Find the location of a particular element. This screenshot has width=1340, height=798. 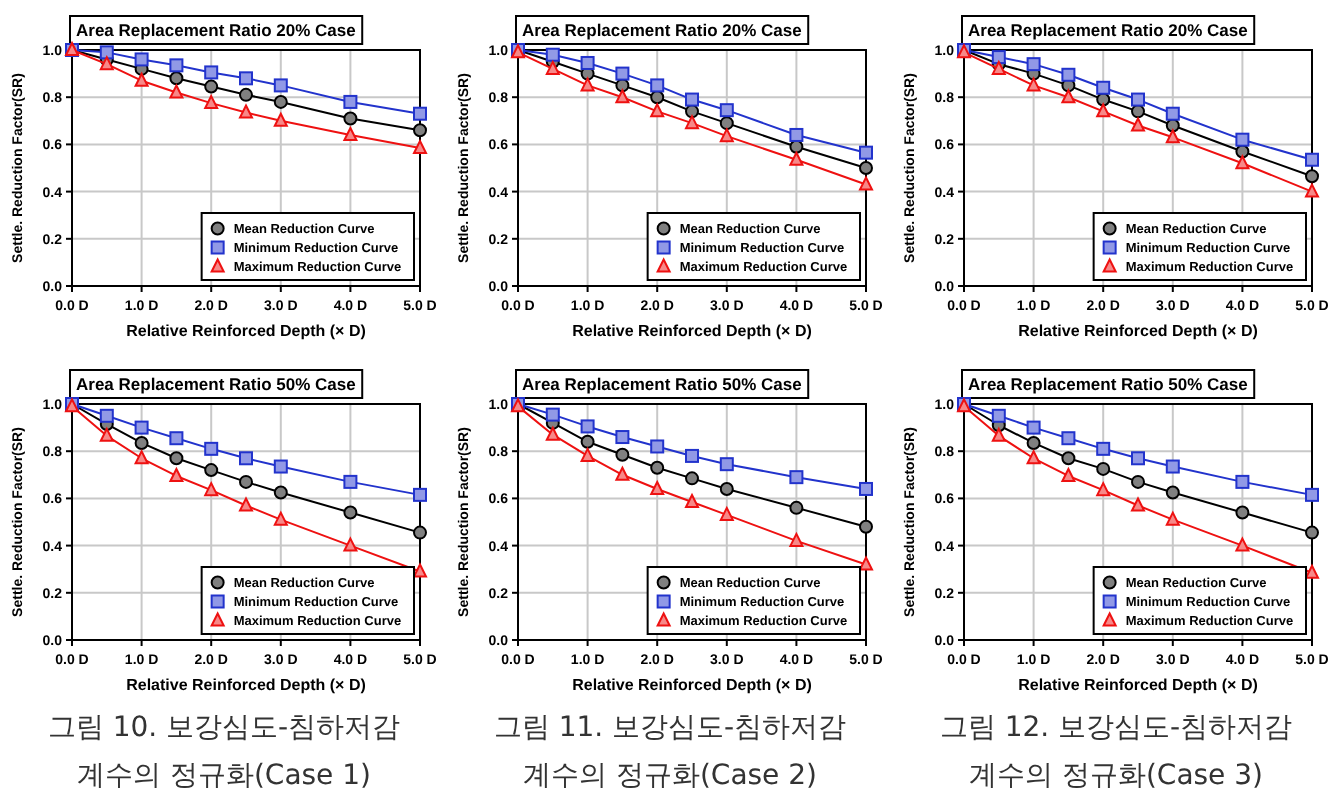

caption: 그림 10. 보강심도-침하저감 is located at coordinates (224, 728).